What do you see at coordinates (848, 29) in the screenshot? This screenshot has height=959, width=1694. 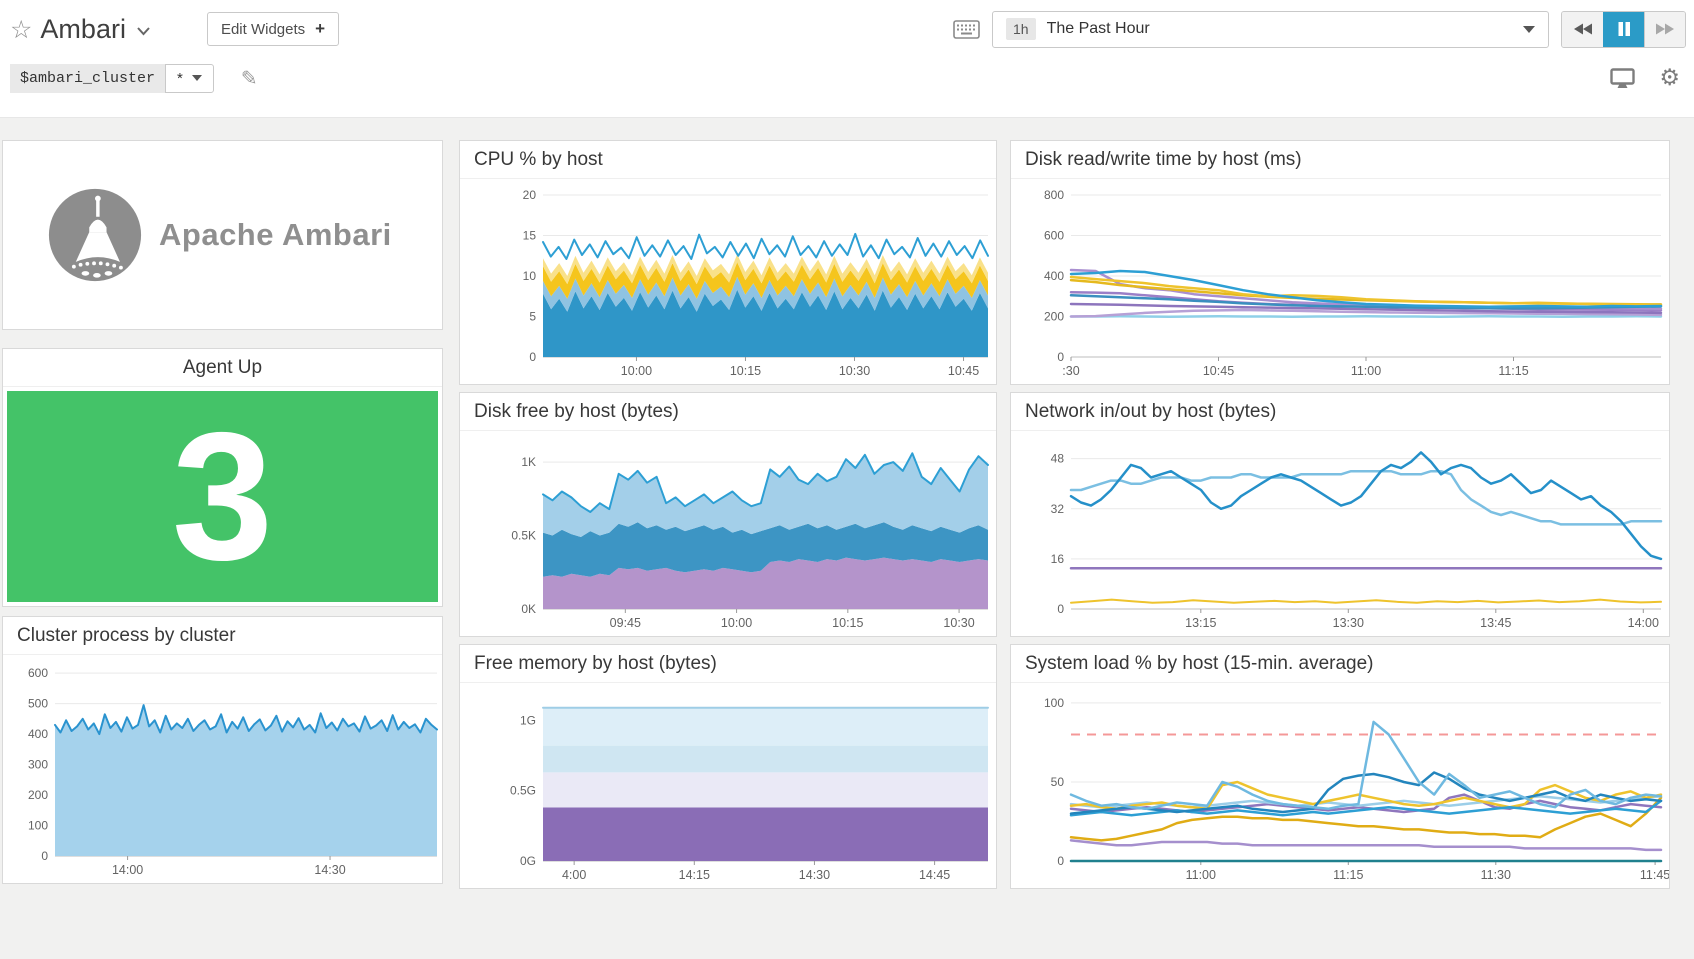 I see `header-row-1: ☆ Ambari Edit Widgets + 1h The Past Hour` at bounding box center [848, 29].